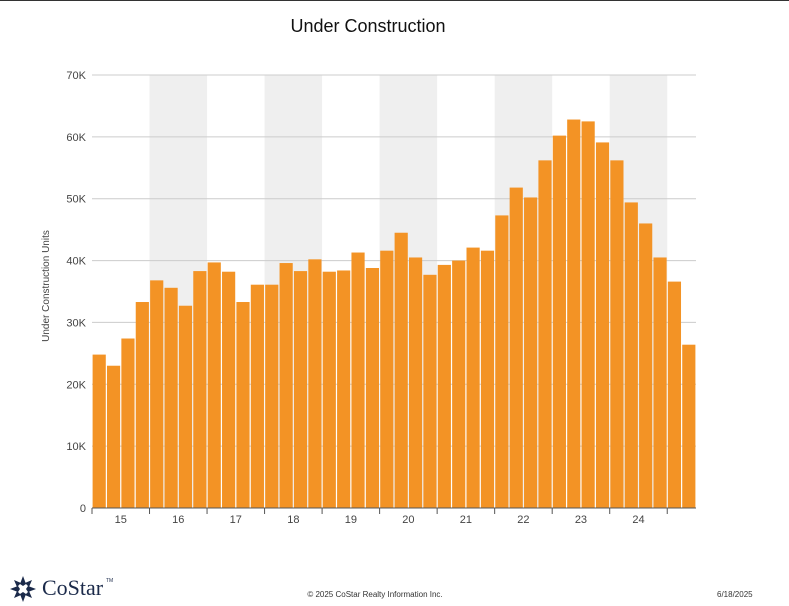  What do you see at coordinates (344, 389) in the screenshot?
I see `bar-q18` at bounding box center [344, 389].